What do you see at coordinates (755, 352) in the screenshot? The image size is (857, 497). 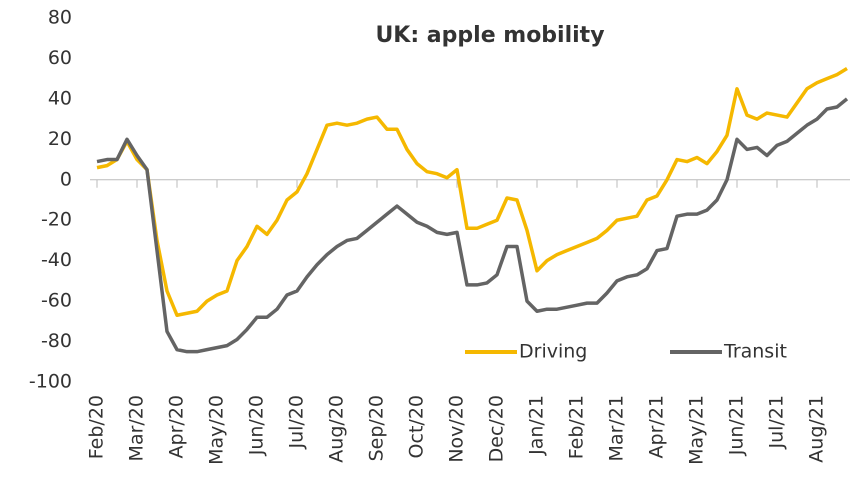 I see `legend-label: Transit` at bounding box center [755, 352].